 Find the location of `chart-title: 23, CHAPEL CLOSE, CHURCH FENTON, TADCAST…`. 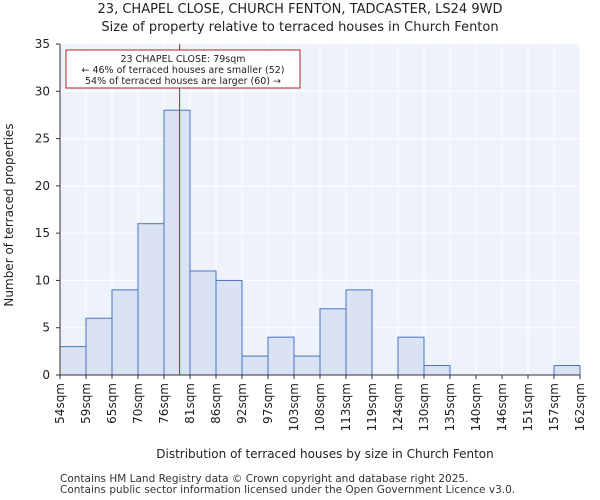

chart-title: 23, CHAPEL CLOSE, CHURCH FENTON, TADCAST… is located at coordinates (300, 9).